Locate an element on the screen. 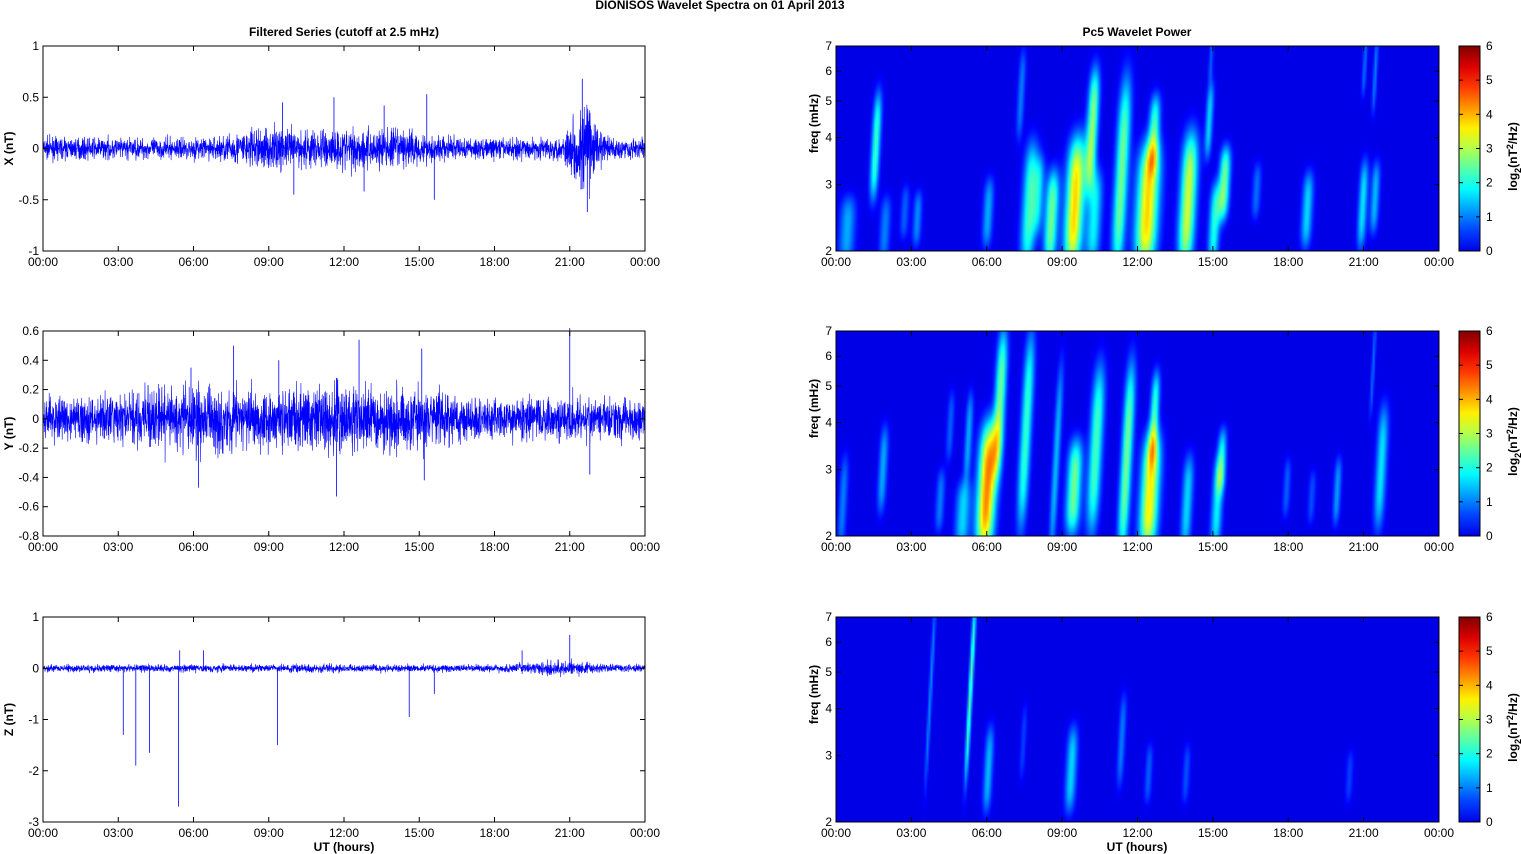 This screenshot has height=854, width=1521. panel-y-power-ytick-label: 5 is located at coordinates (828, 386).